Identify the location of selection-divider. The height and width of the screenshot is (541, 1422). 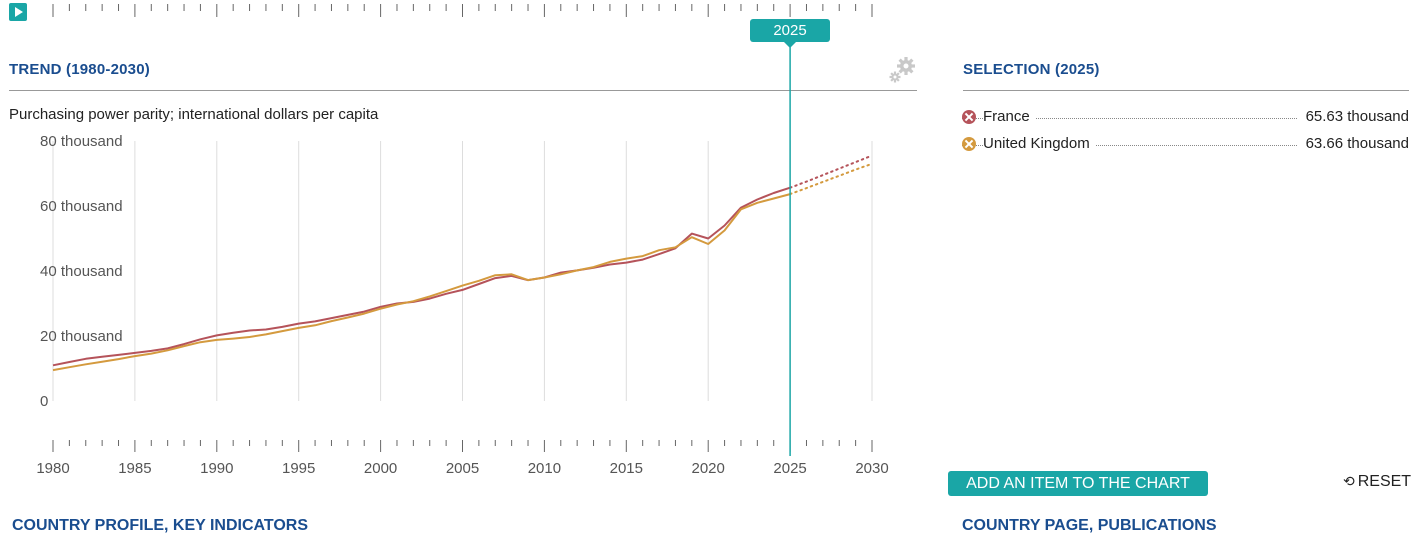
(1186, 90).